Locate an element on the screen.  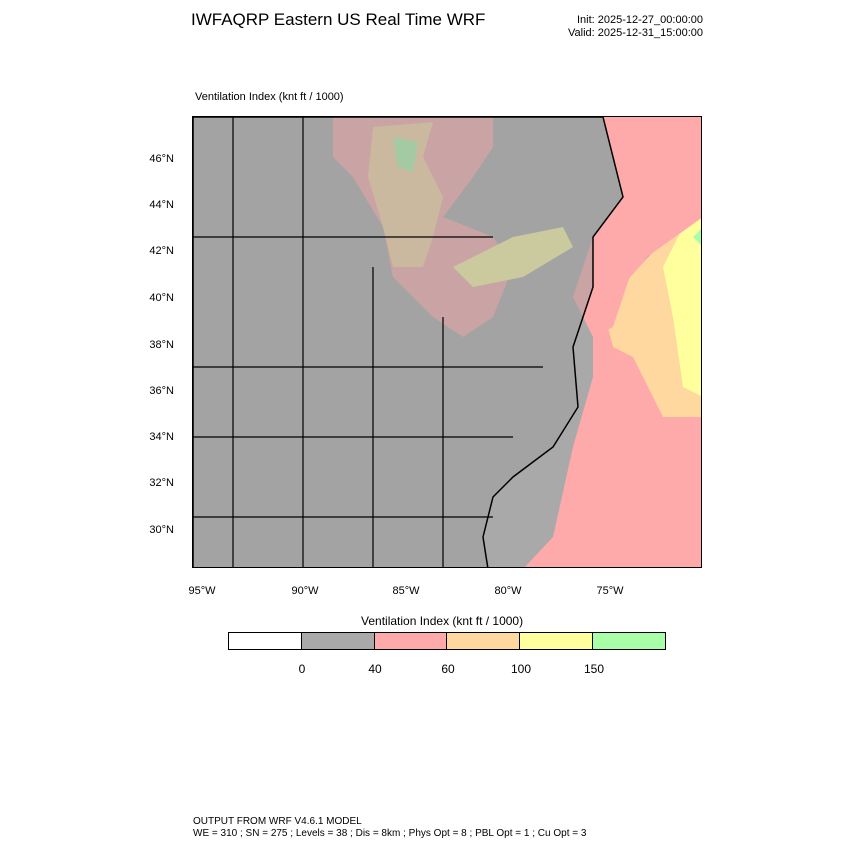
lon-label: 80°W is located at coordinates (508, 591).